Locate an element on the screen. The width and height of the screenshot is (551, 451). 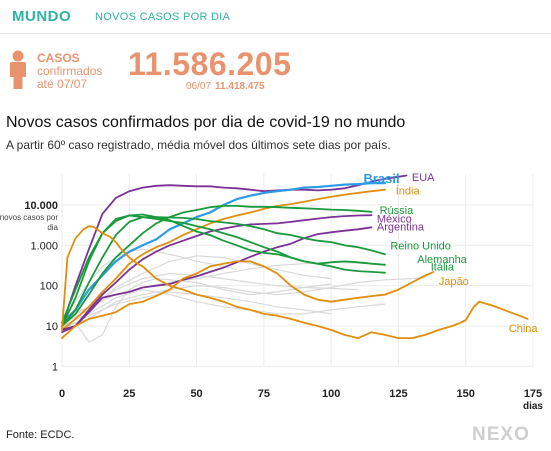
y-tick-label: 10 is located at coordinates (52, 327).